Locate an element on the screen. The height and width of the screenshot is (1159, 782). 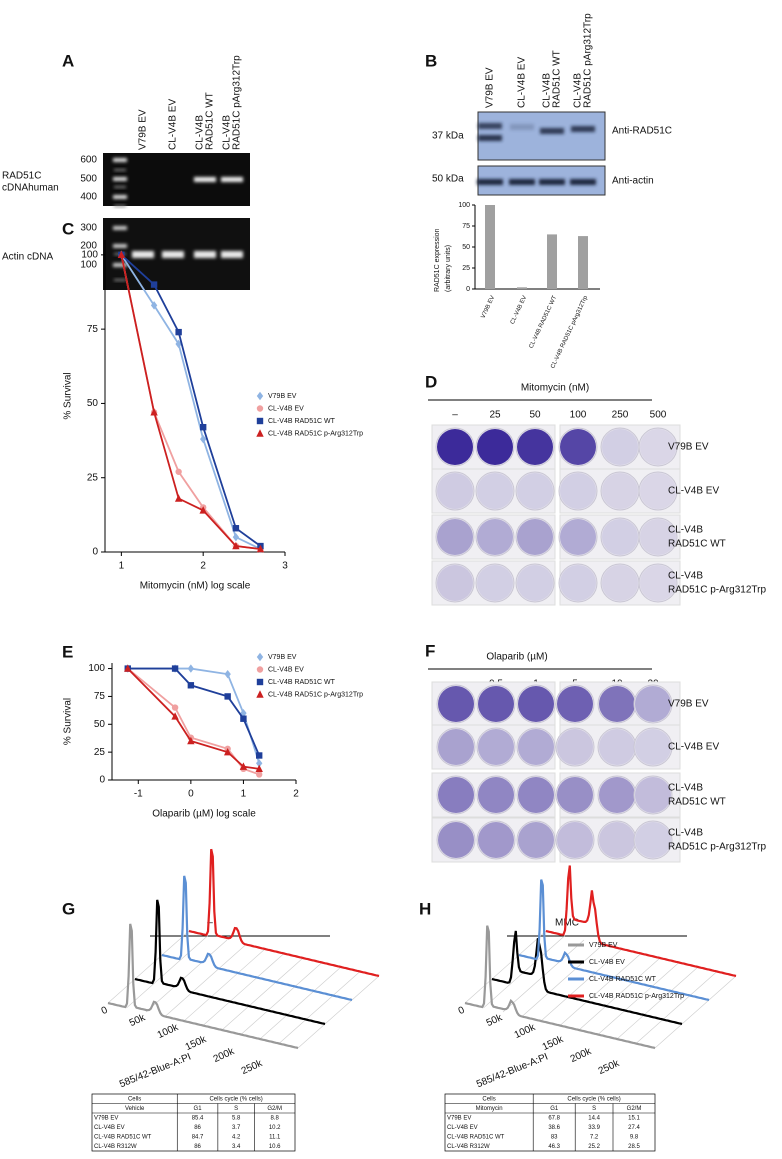
lane-label: RAD51C pArg312Trp is located at coordinates (237, 102).